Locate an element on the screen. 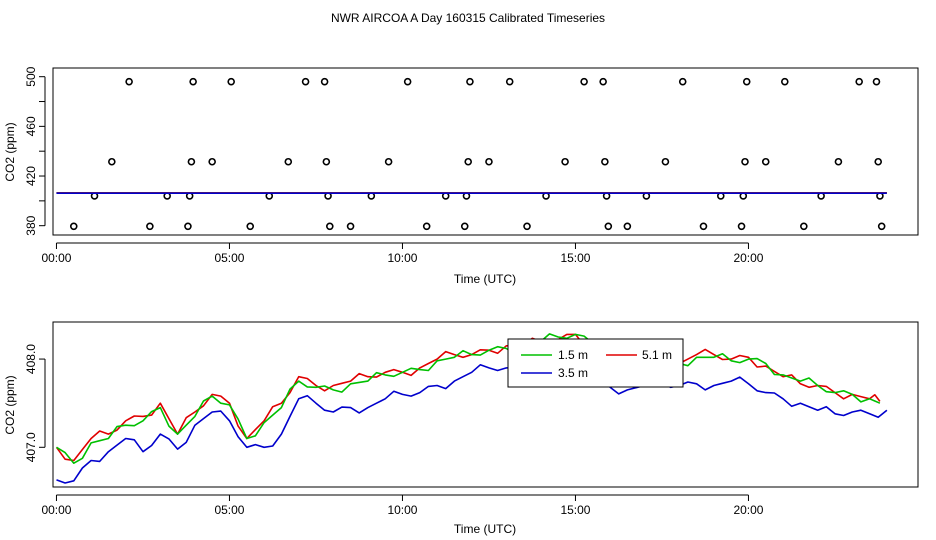  y-axis-label-top: CO2 (ppm) is located at coordinates (10, 151).